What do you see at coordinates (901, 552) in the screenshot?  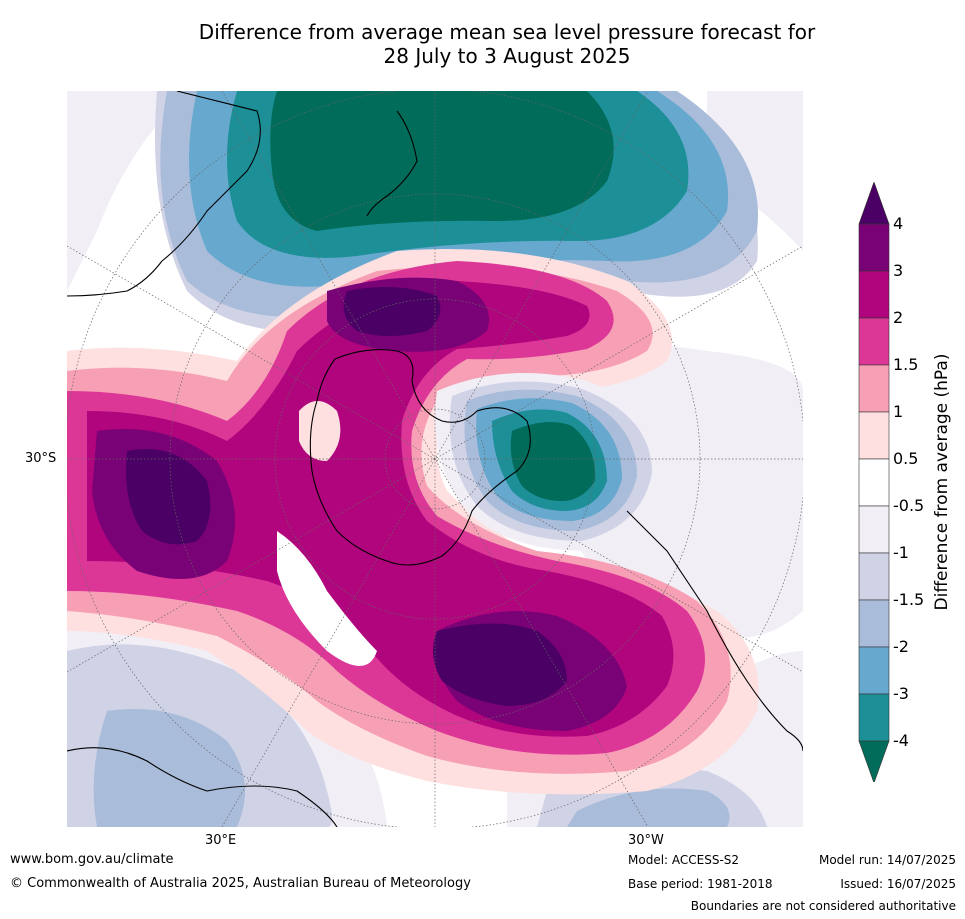 I see `colorbar-tick-label: -1` at bounding box center [901, 552].